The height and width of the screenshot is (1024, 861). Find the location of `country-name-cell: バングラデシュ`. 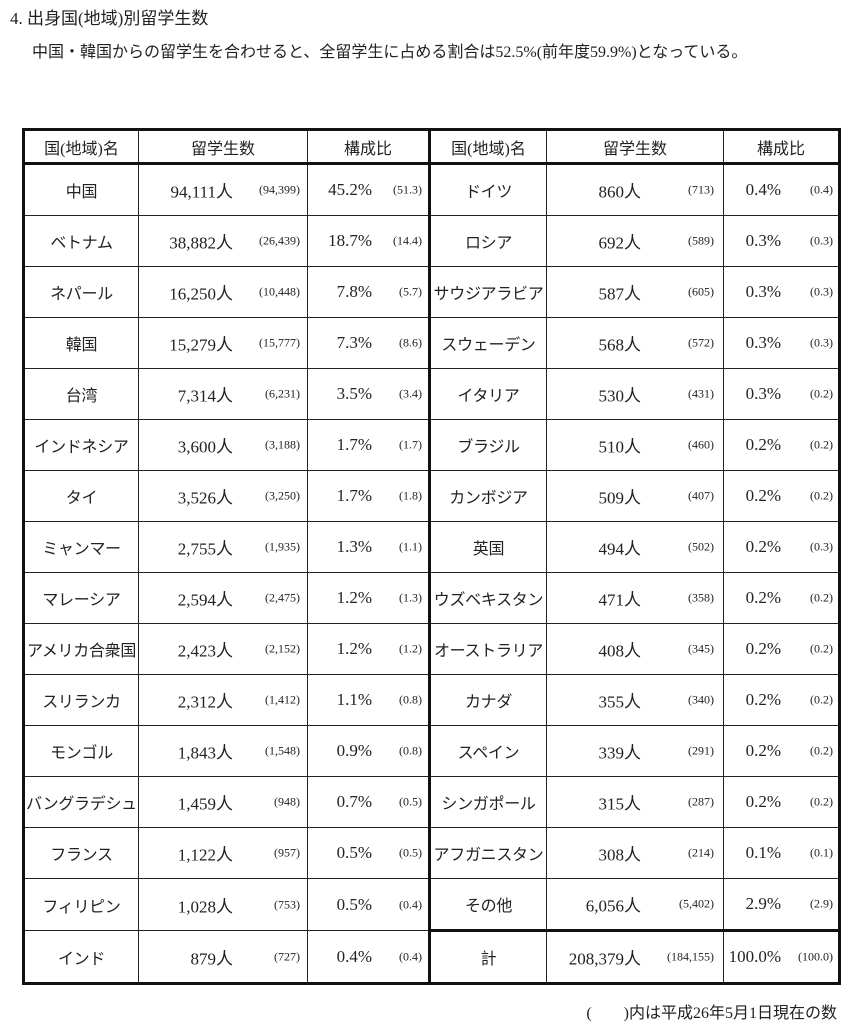

country-name-cell: バングラデシュ is located at coordinates (81, 802).